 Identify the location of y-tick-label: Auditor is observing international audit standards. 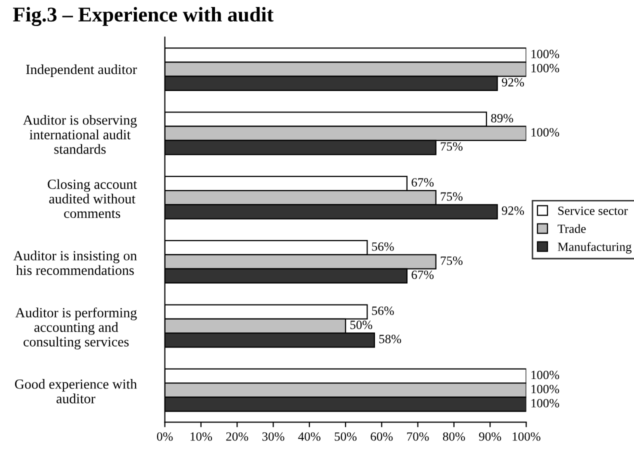
(80, 134).